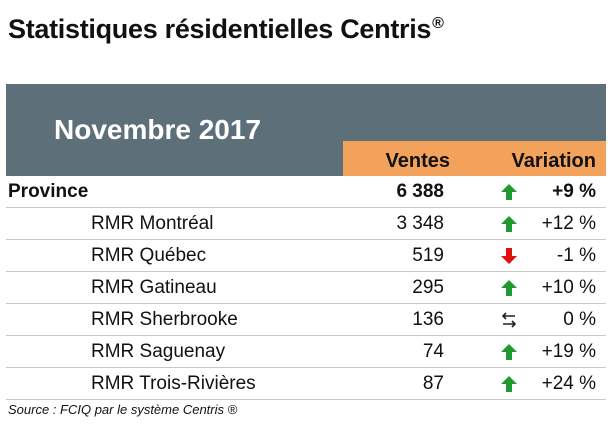 This screenshot has width=612, height=424. What do you see at coordinates (509, 256) in the screenshot?
I see `down-arrow-icon` at bounding box center [509, 256].